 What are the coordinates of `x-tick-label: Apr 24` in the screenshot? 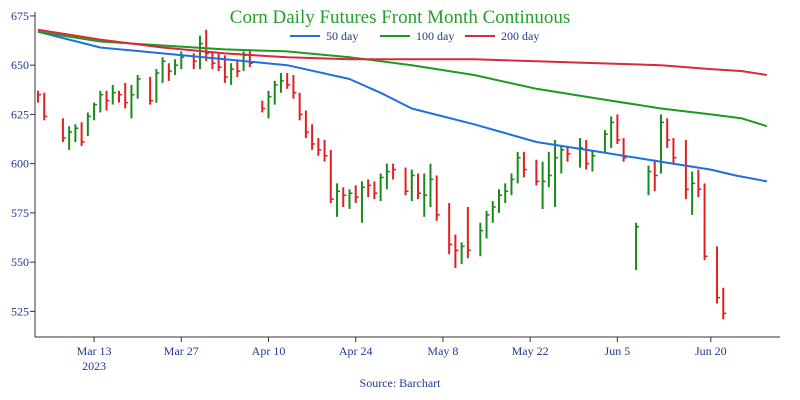 It's located at (356, 351).